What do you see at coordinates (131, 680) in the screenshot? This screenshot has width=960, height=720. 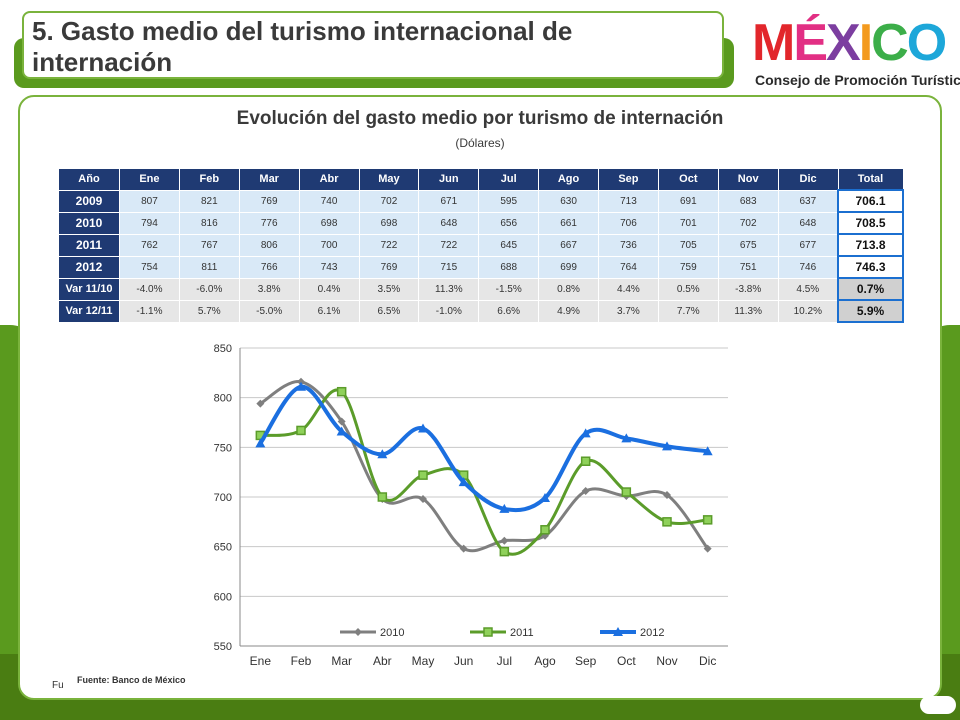 I see `source-note: Fuente: Banco de México` at bounding box center [131, 680].